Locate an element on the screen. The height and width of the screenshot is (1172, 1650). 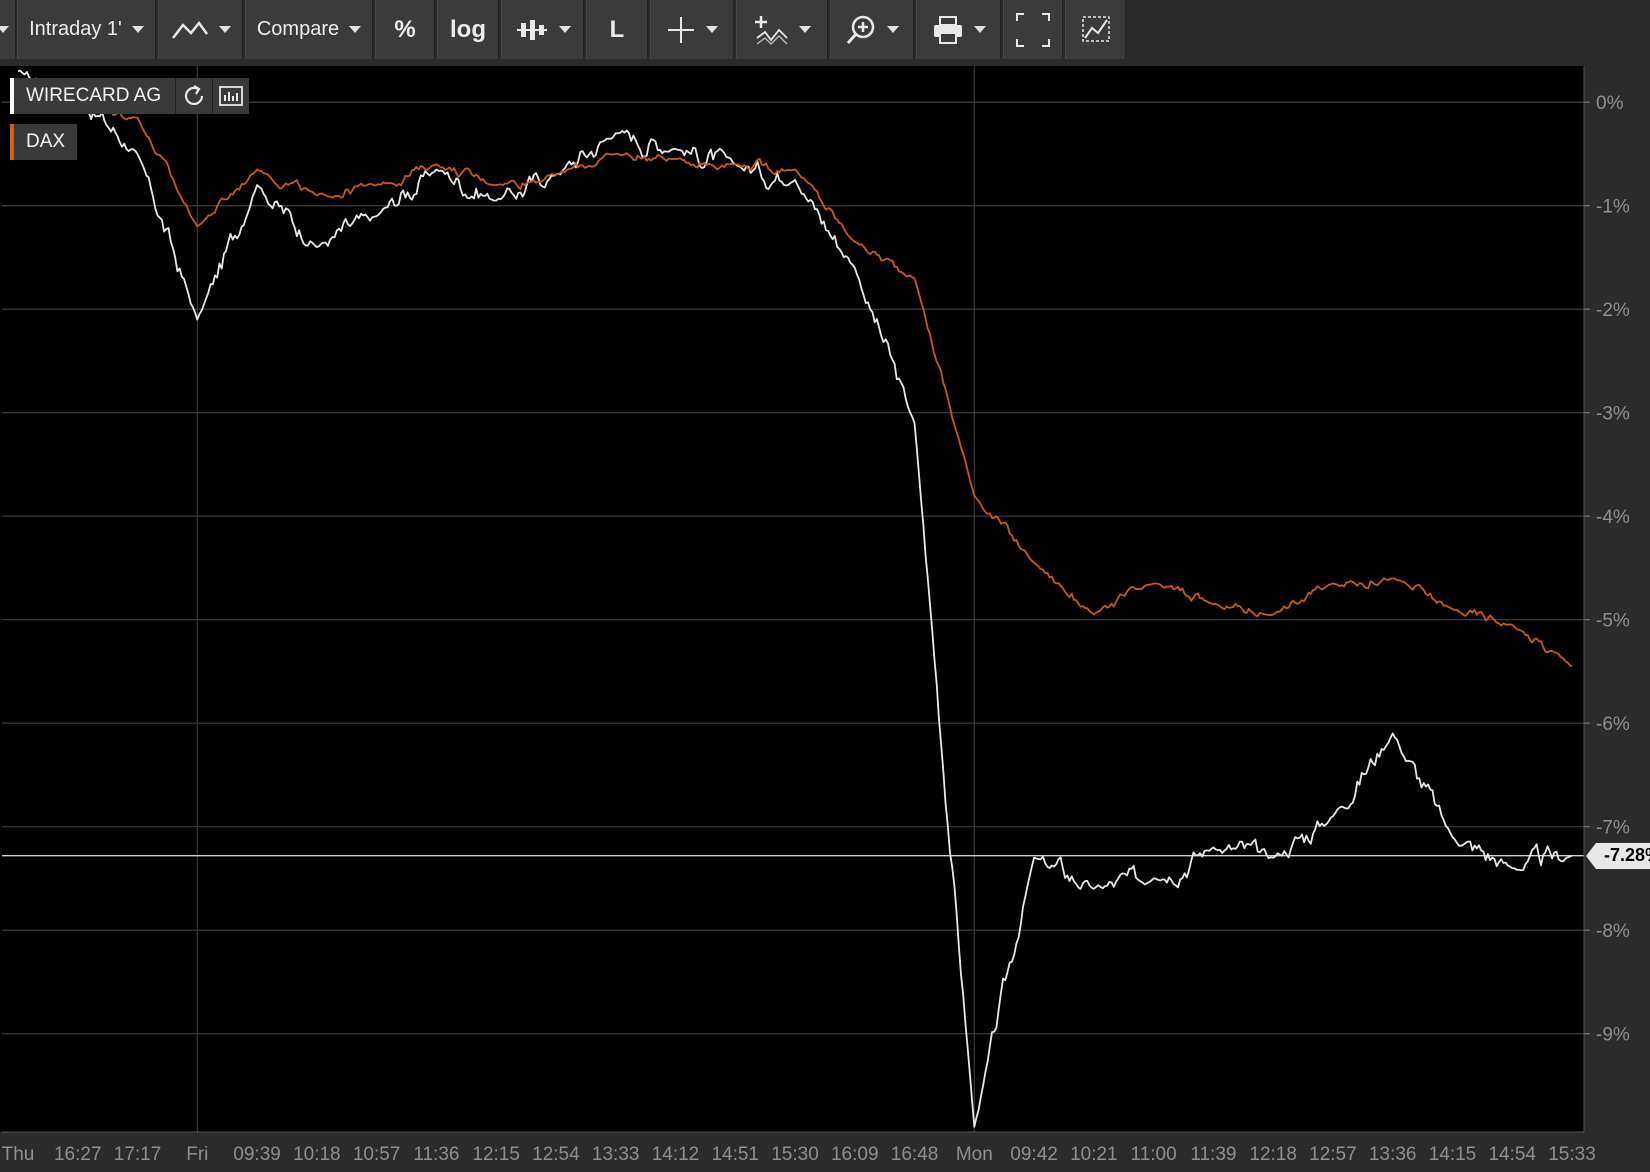
chart-frame-icon is located at coordinates (1095, 28).